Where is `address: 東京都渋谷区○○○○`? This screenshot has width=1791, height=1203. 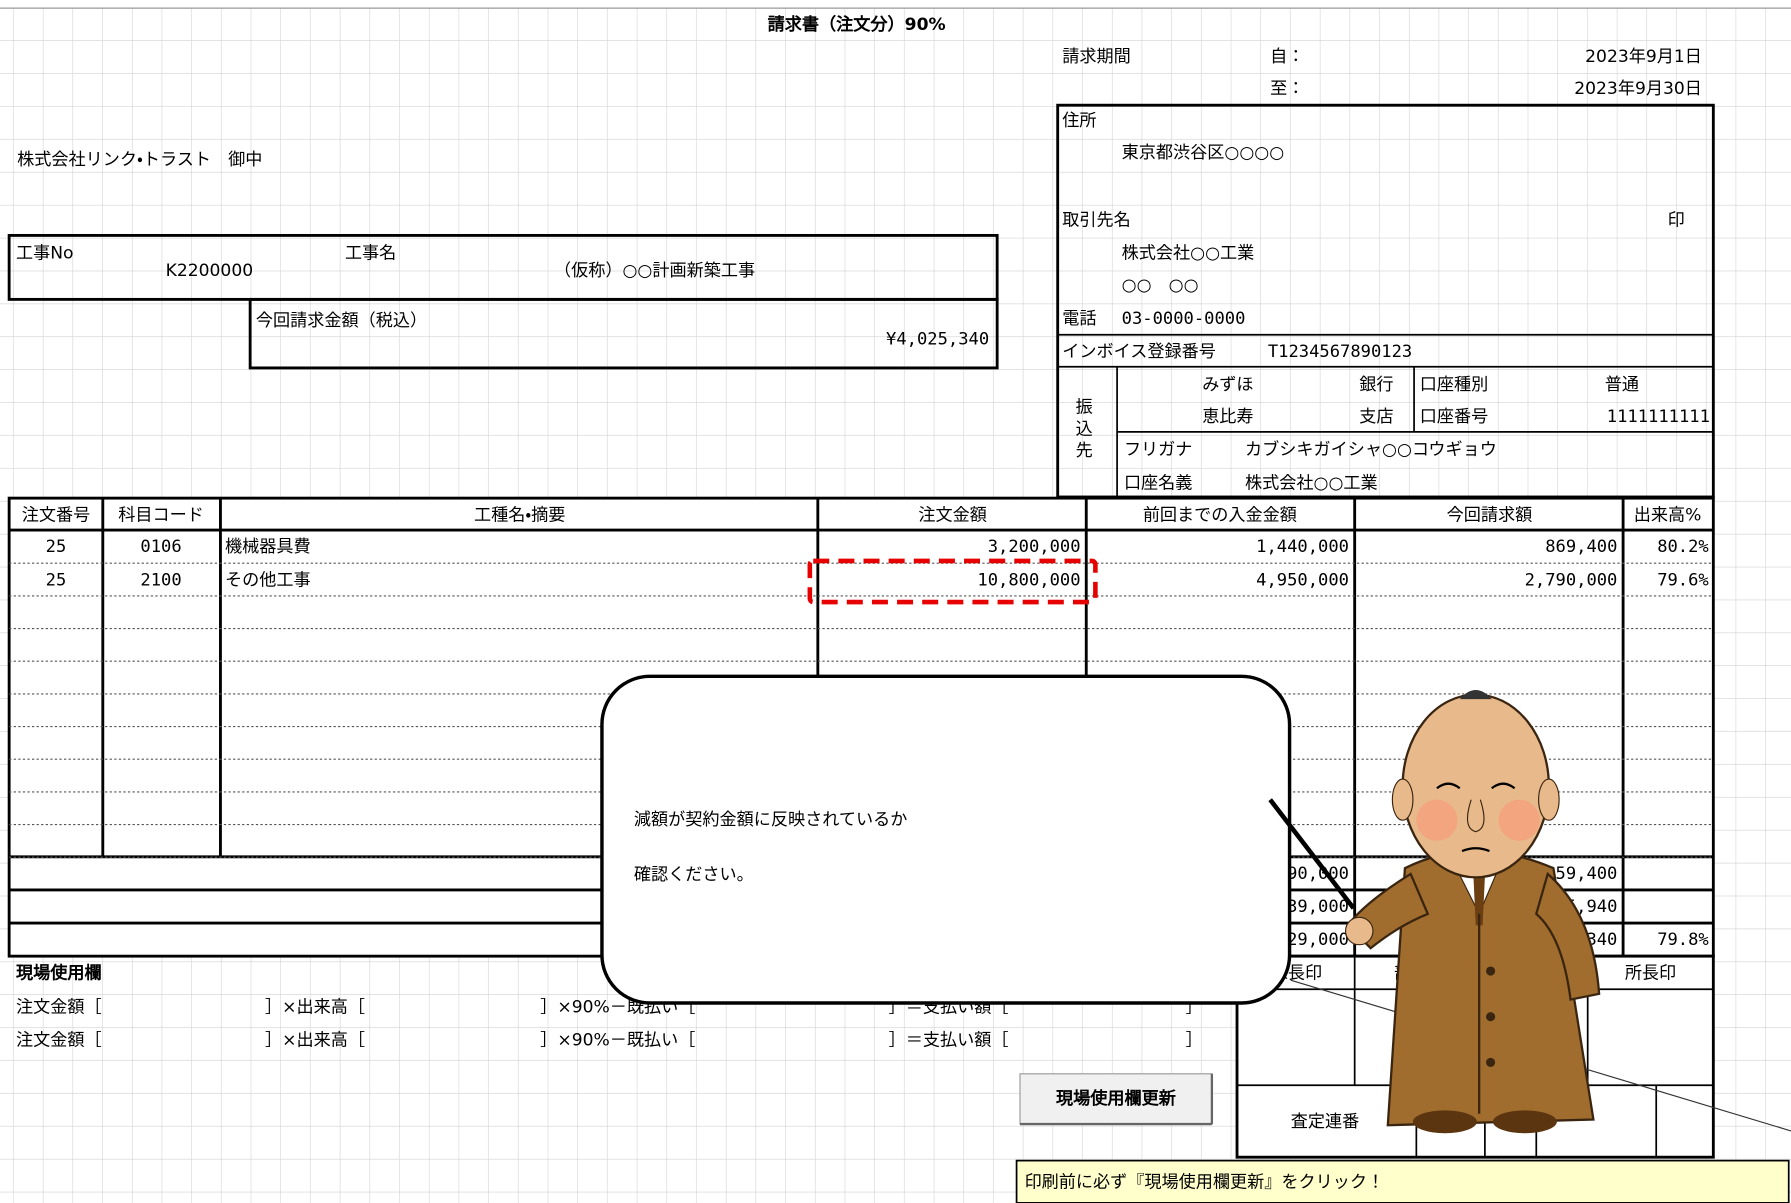
address: 東京都渋谷区○○○○ is located at coordinates (1203, 153).